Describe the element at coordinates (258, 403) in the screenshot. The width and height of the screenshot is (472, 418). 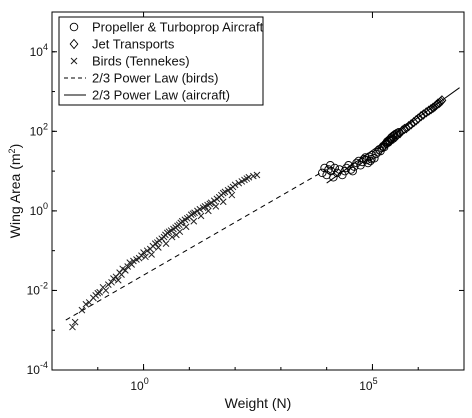
I see `x-axis-title: Weight (N)` at that location.